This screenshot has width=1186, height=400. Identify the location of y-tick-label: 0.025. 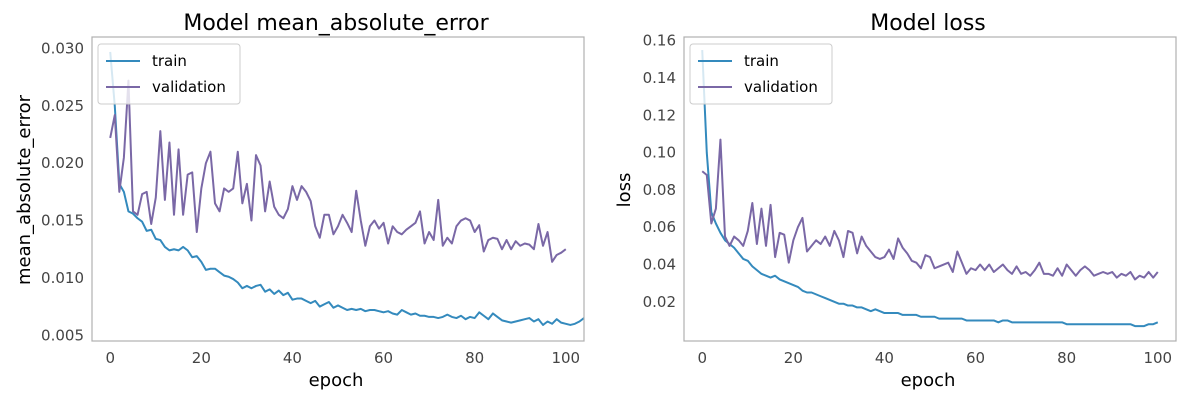
(62, 106).